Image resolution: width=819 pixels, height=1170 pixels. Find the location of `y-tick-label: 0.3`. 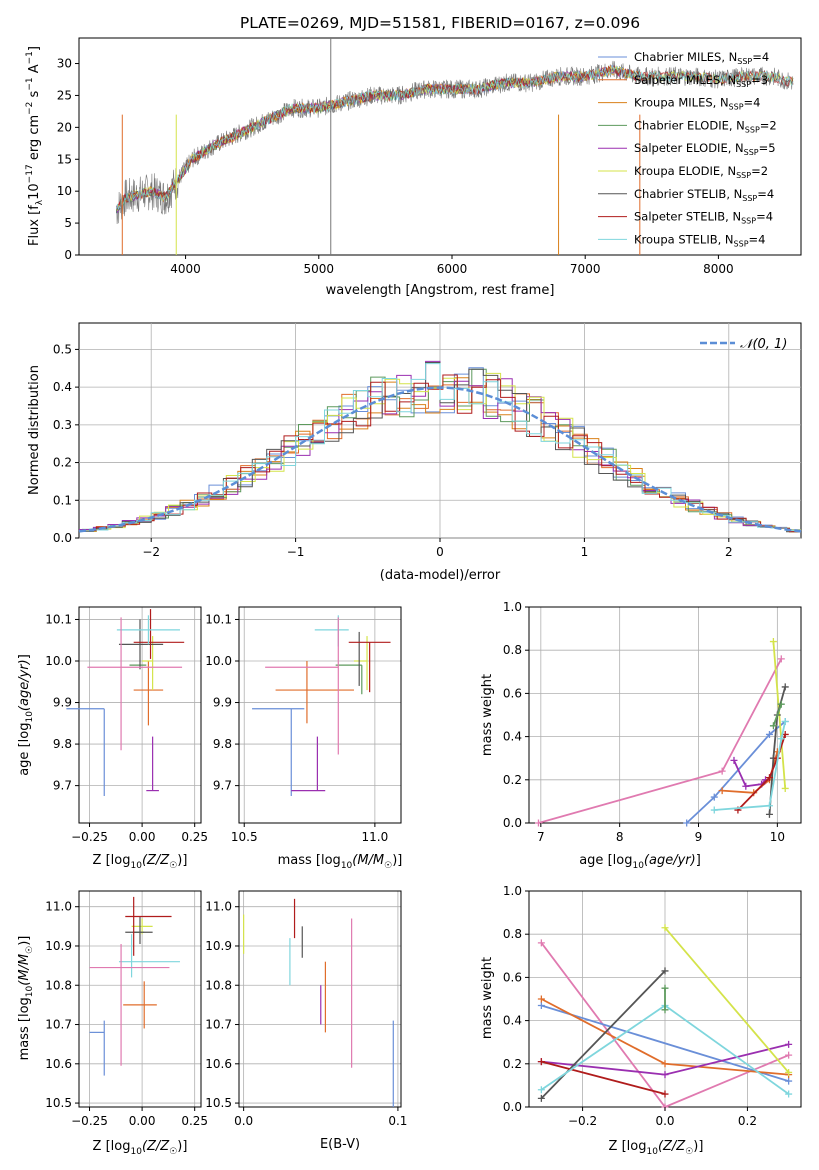

y-tick-label: 0.3 is located at coordinates (62, 425).